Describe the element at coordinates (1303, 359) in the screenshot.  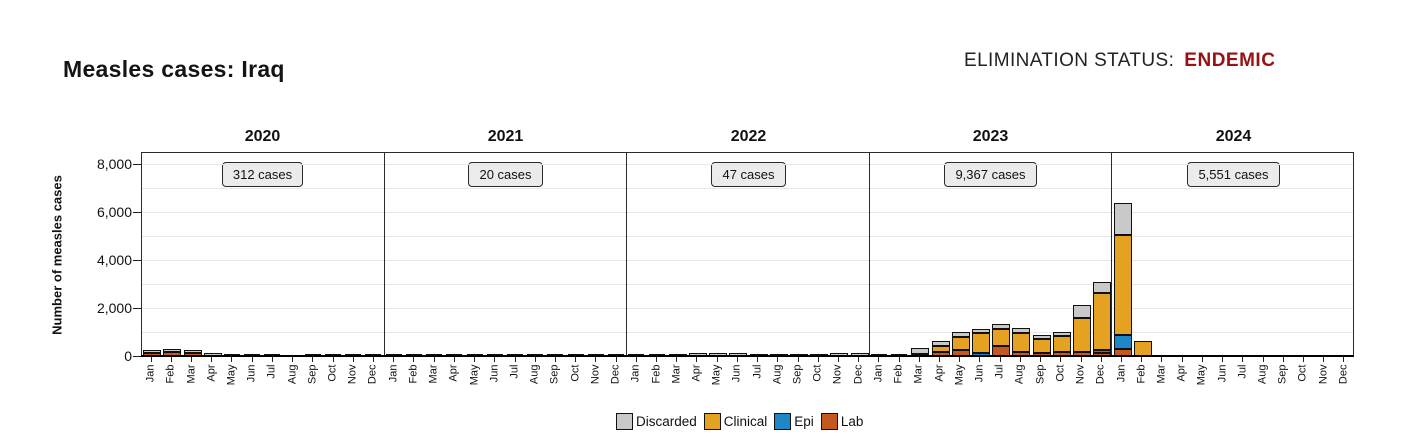
I see `x-tick-2024-Oct` at that location.